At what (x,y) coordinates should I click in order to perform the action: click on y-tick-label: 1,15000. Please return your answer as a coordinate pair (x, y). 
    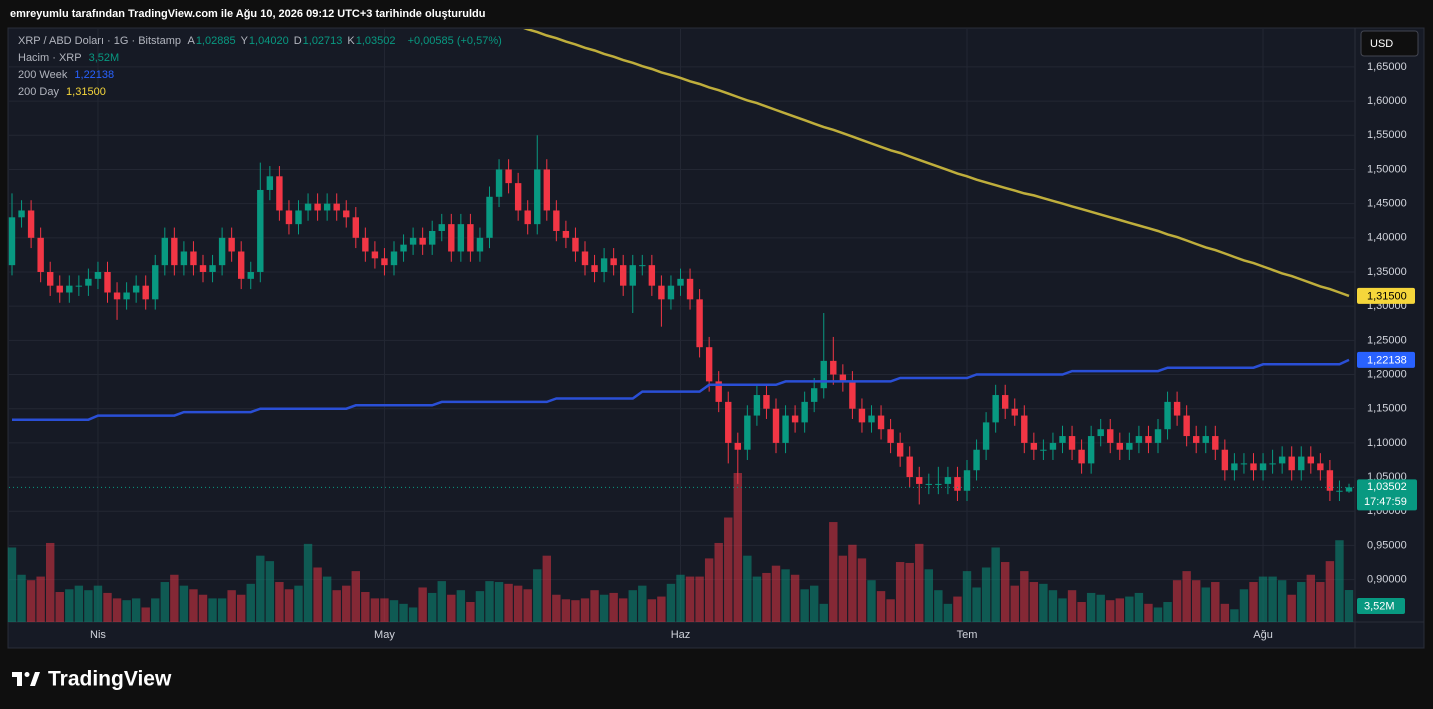
    Looking at the image, I should click on (1387, 409).